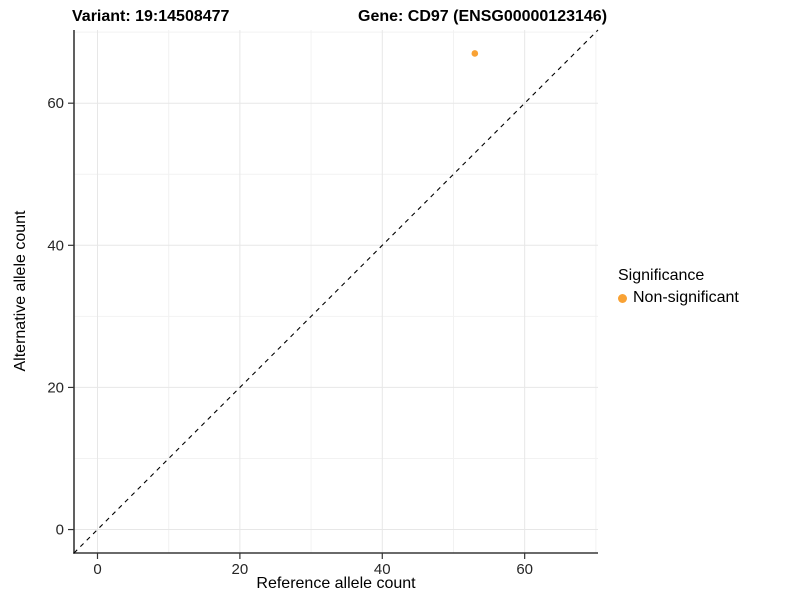 The width and height of the screenshot is (800, 600). What do you see at coordinates (55, 245) in the screenshot?
I see `y-tick-label: 40` at bounding box center [55, 245].